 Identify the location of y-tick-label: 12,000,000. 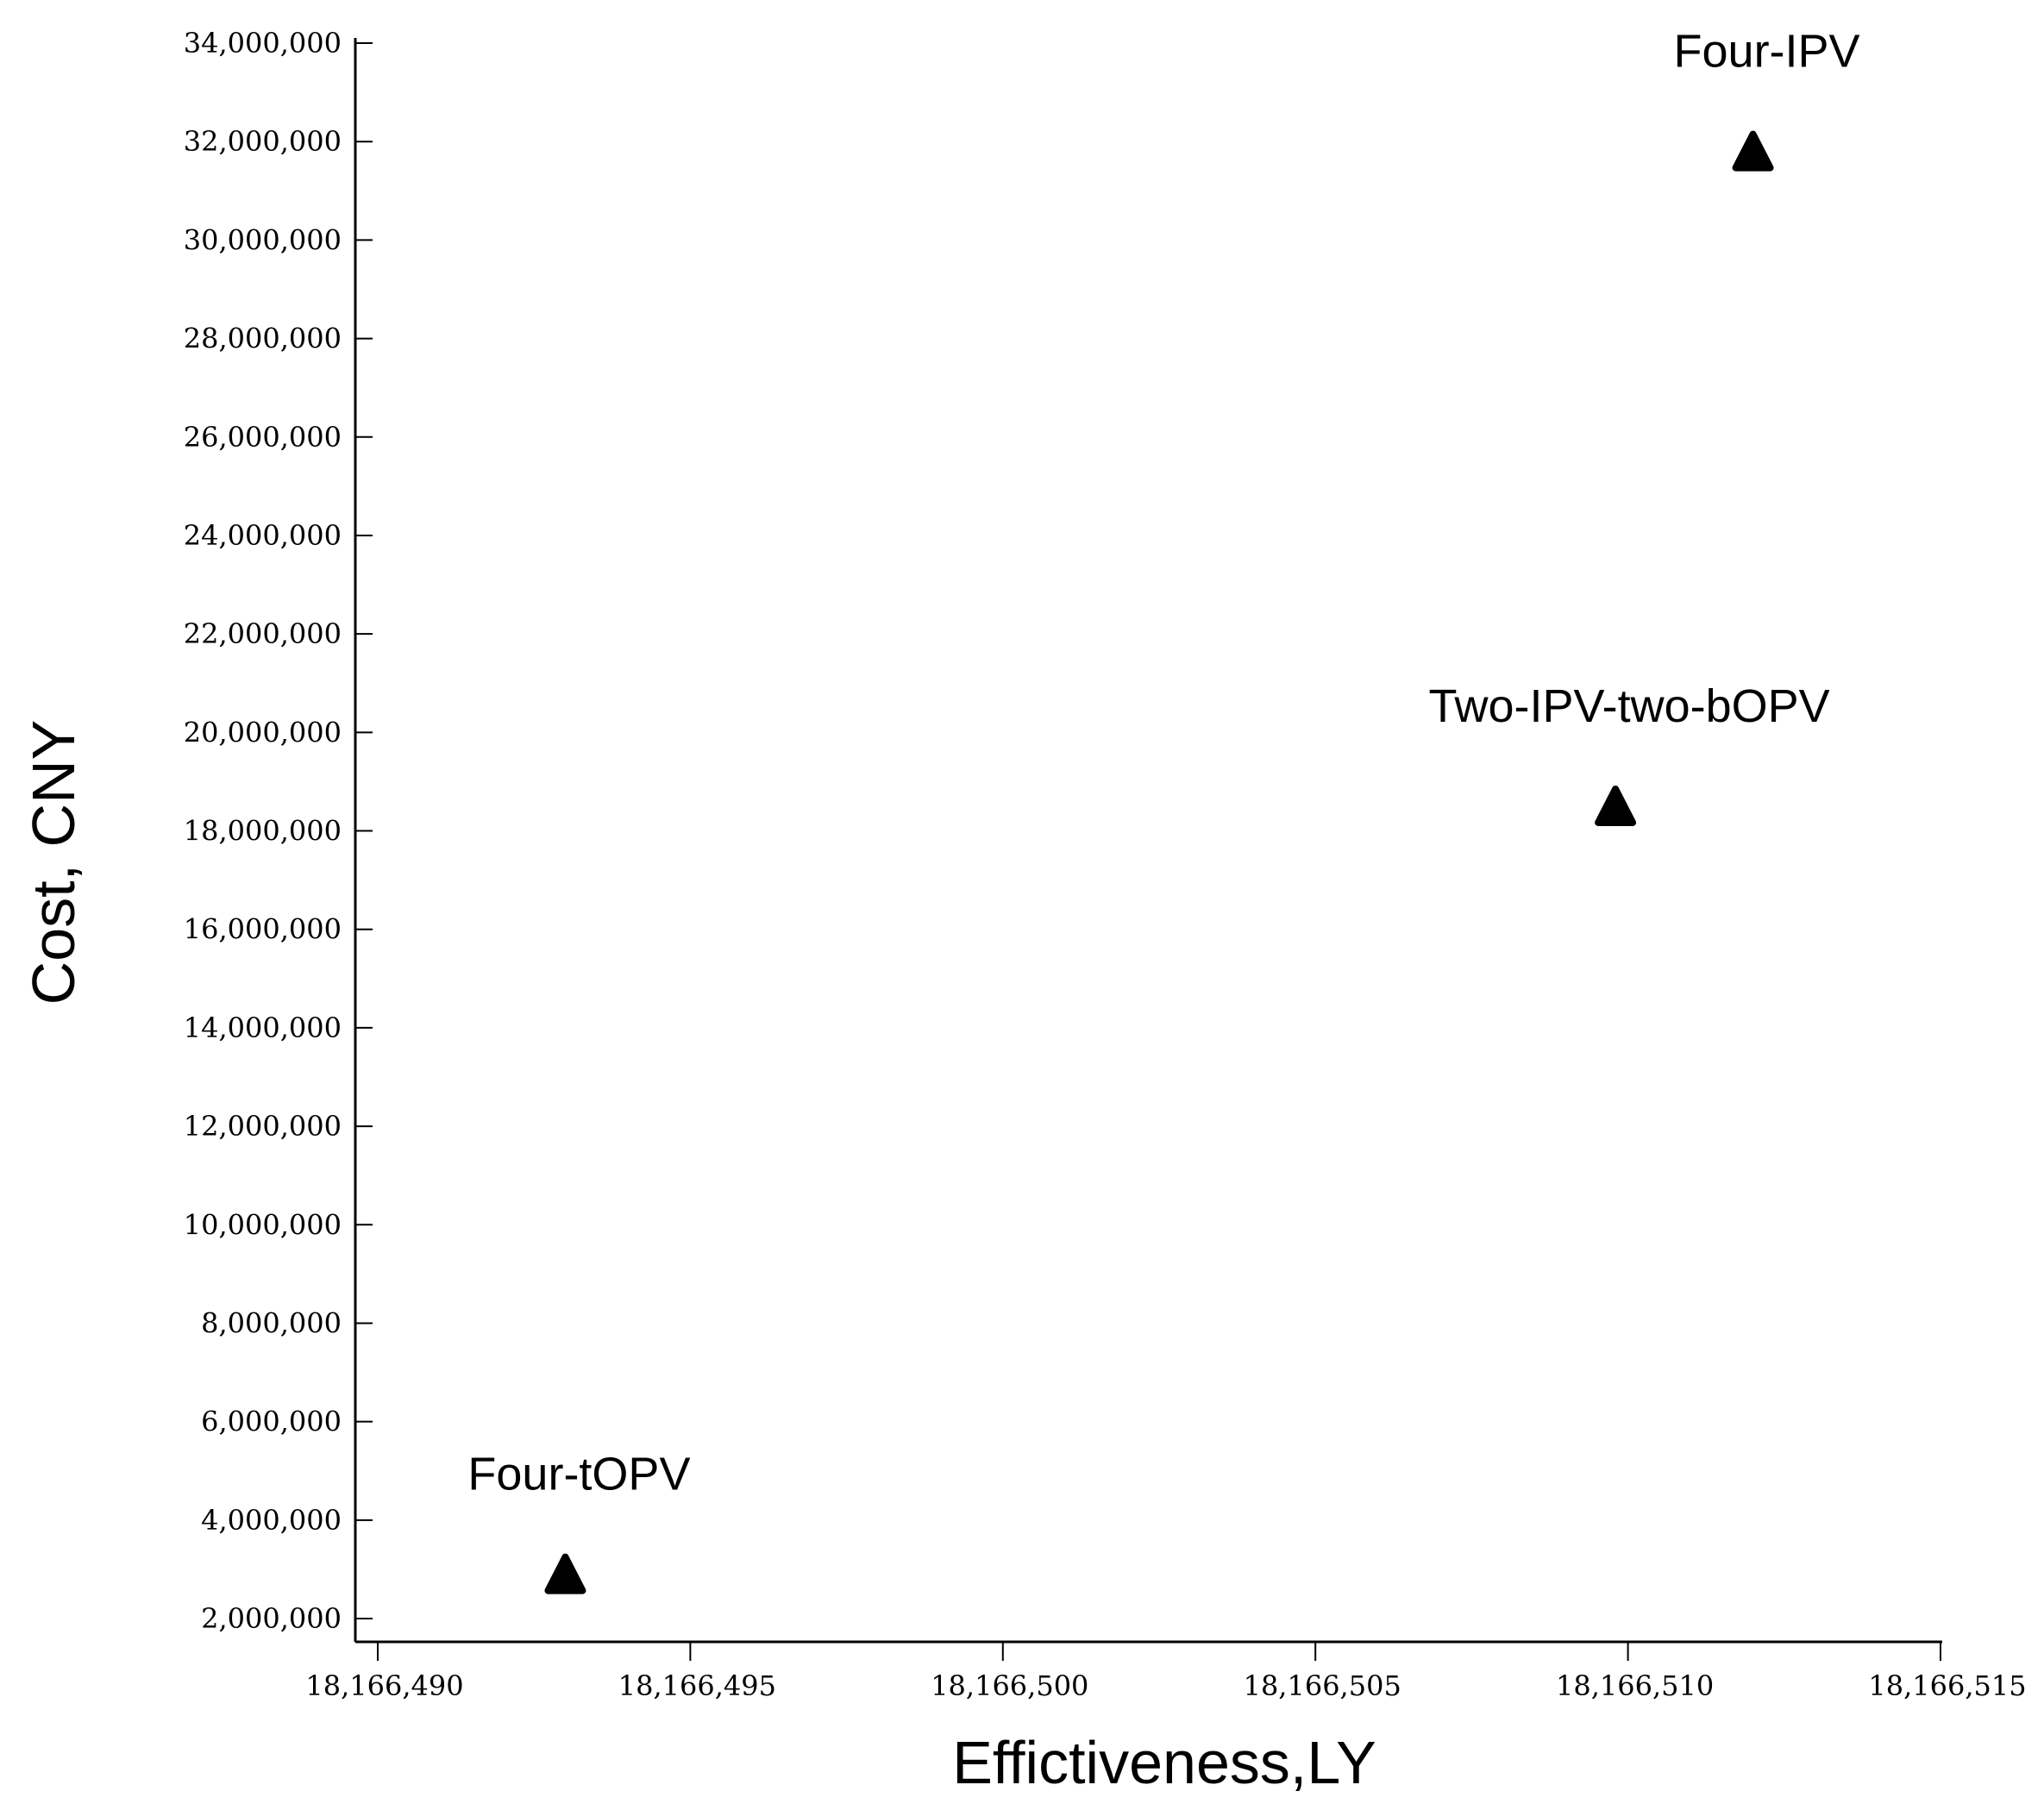
(263, 1126).